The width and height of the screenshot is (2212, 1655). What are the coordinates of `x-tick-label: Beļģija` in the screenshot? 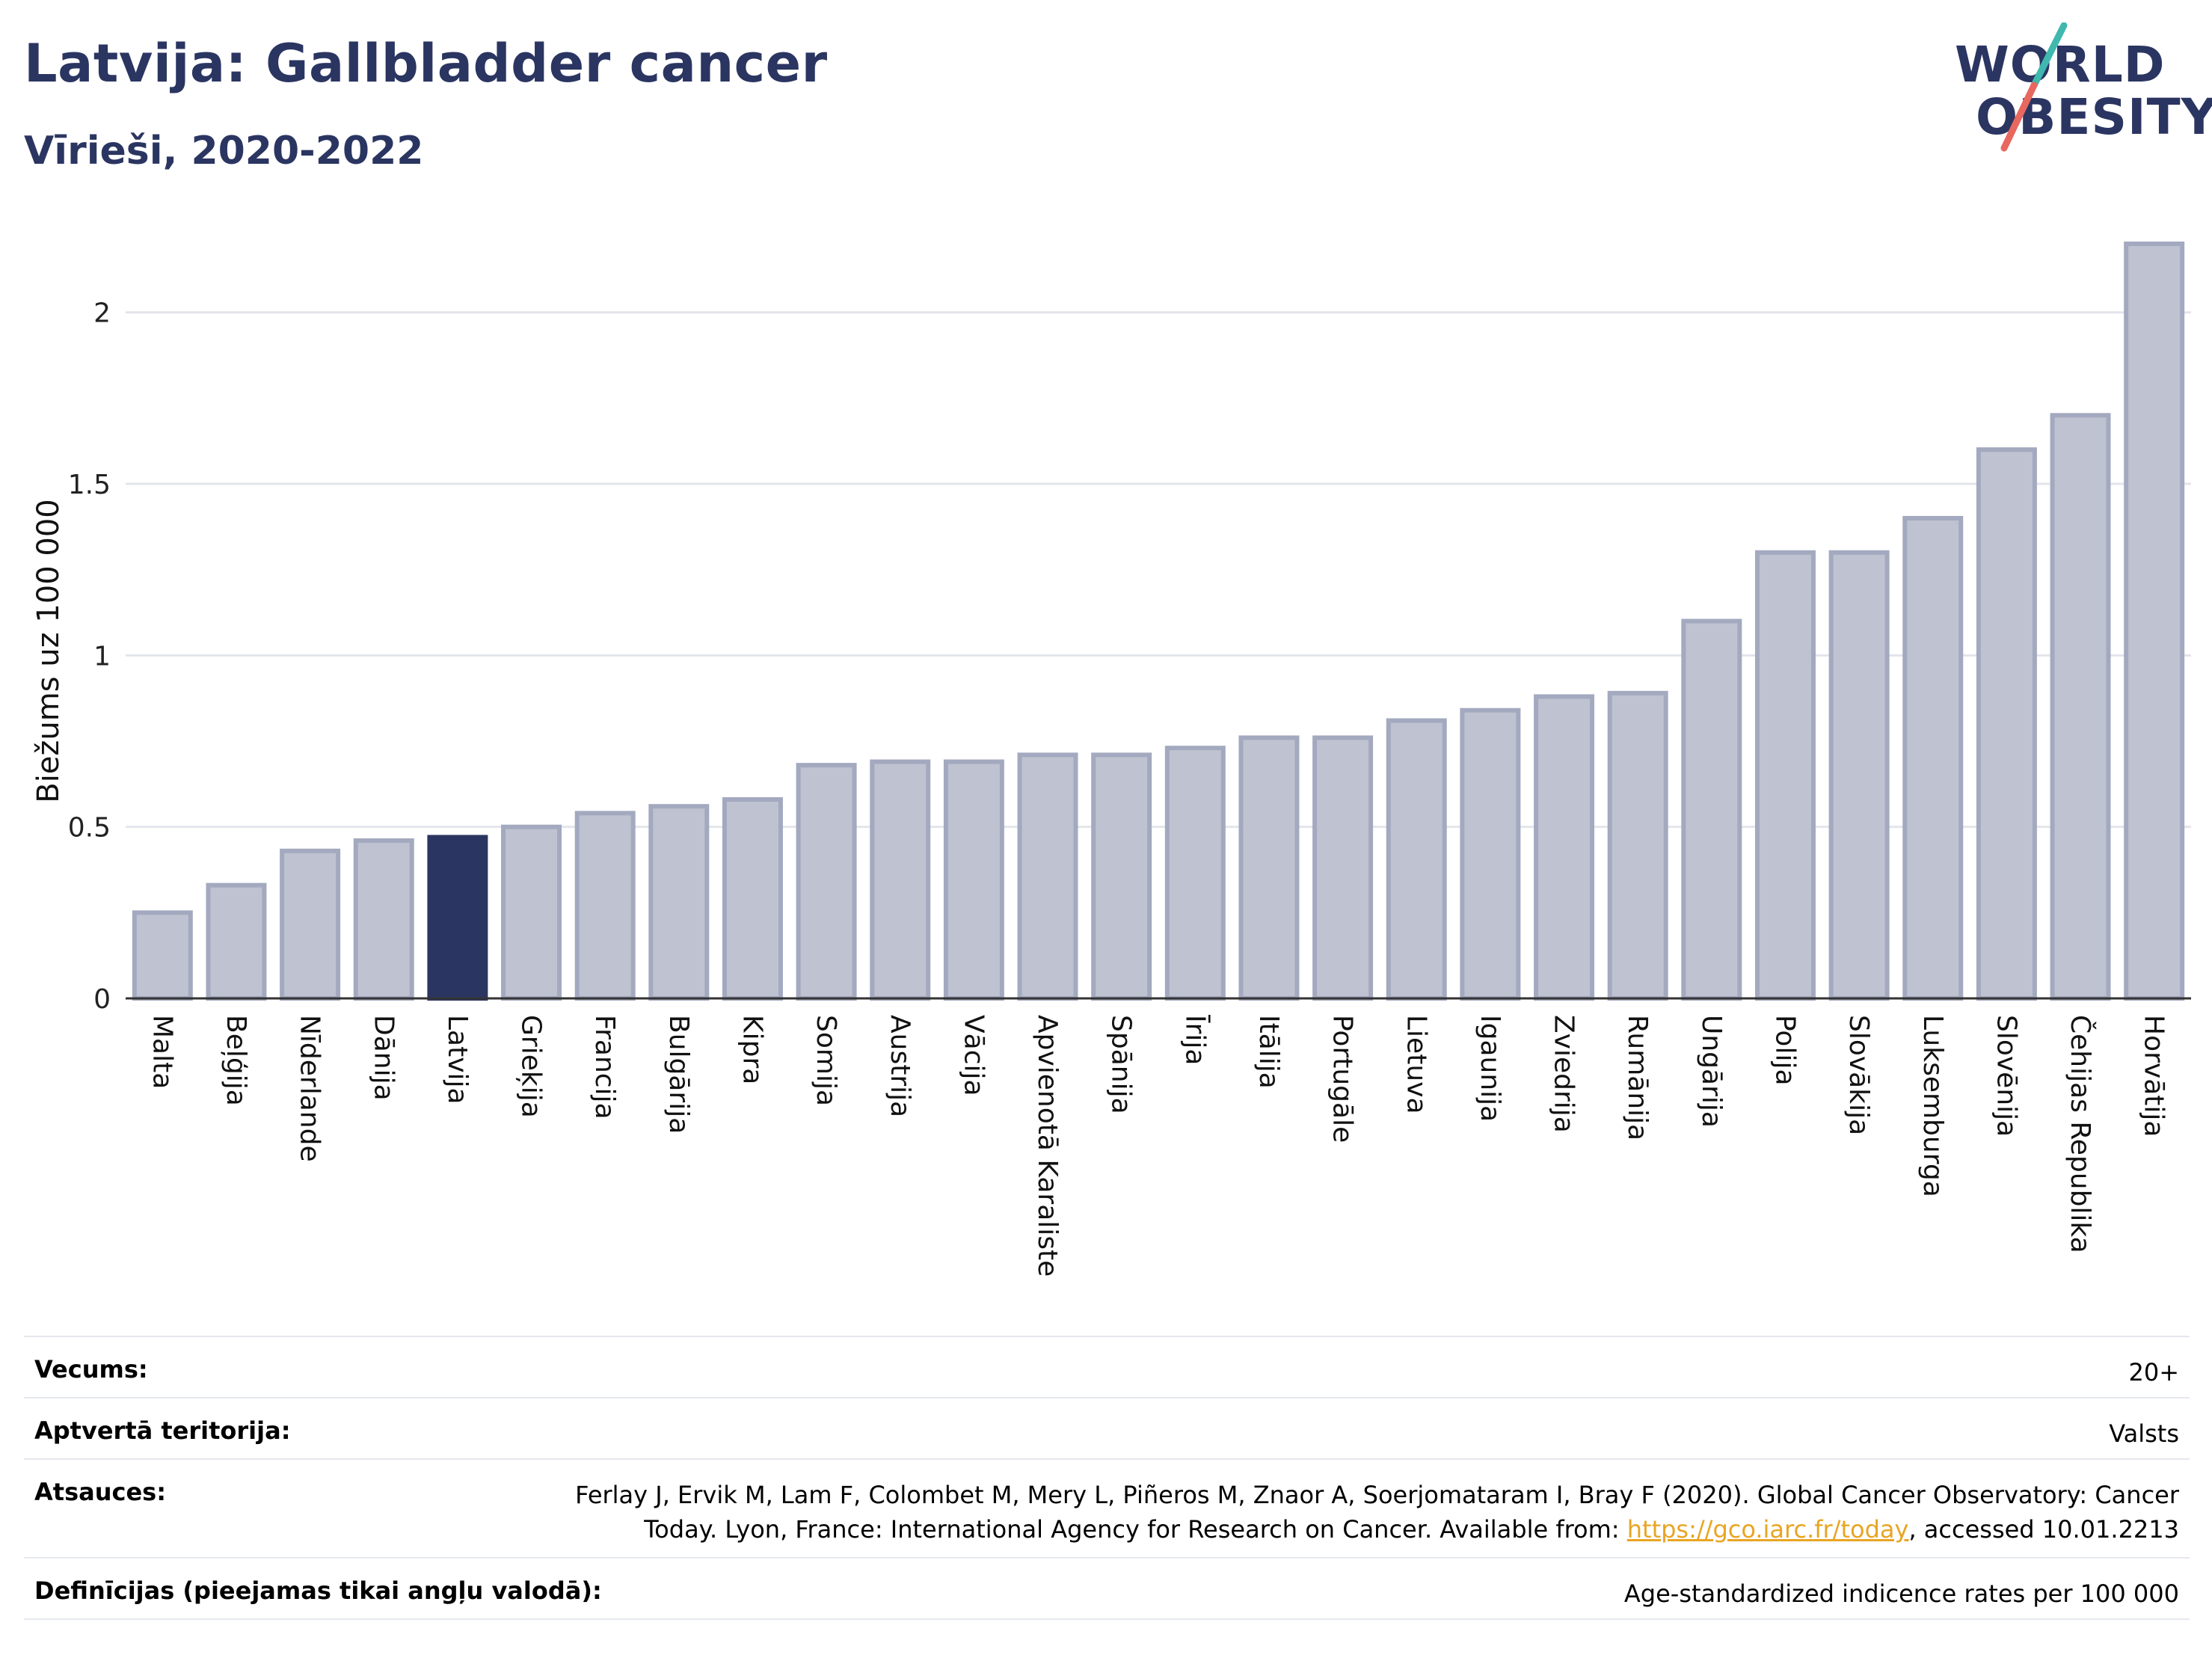 It's located at (236, 1060).